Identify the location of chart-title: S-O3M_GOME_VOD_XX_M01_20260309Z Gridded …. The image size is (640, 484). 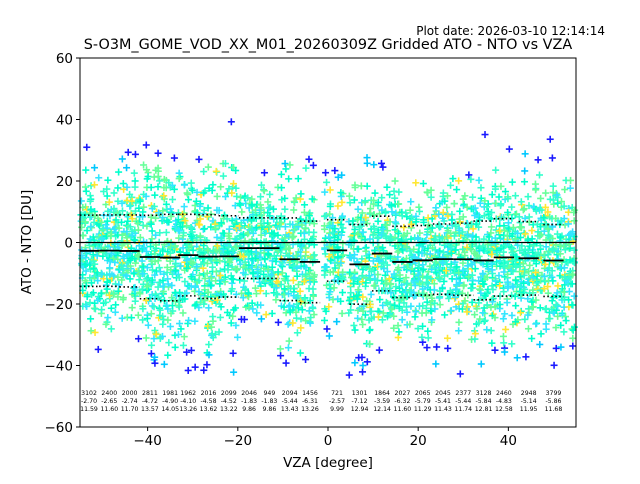
(328, 45).